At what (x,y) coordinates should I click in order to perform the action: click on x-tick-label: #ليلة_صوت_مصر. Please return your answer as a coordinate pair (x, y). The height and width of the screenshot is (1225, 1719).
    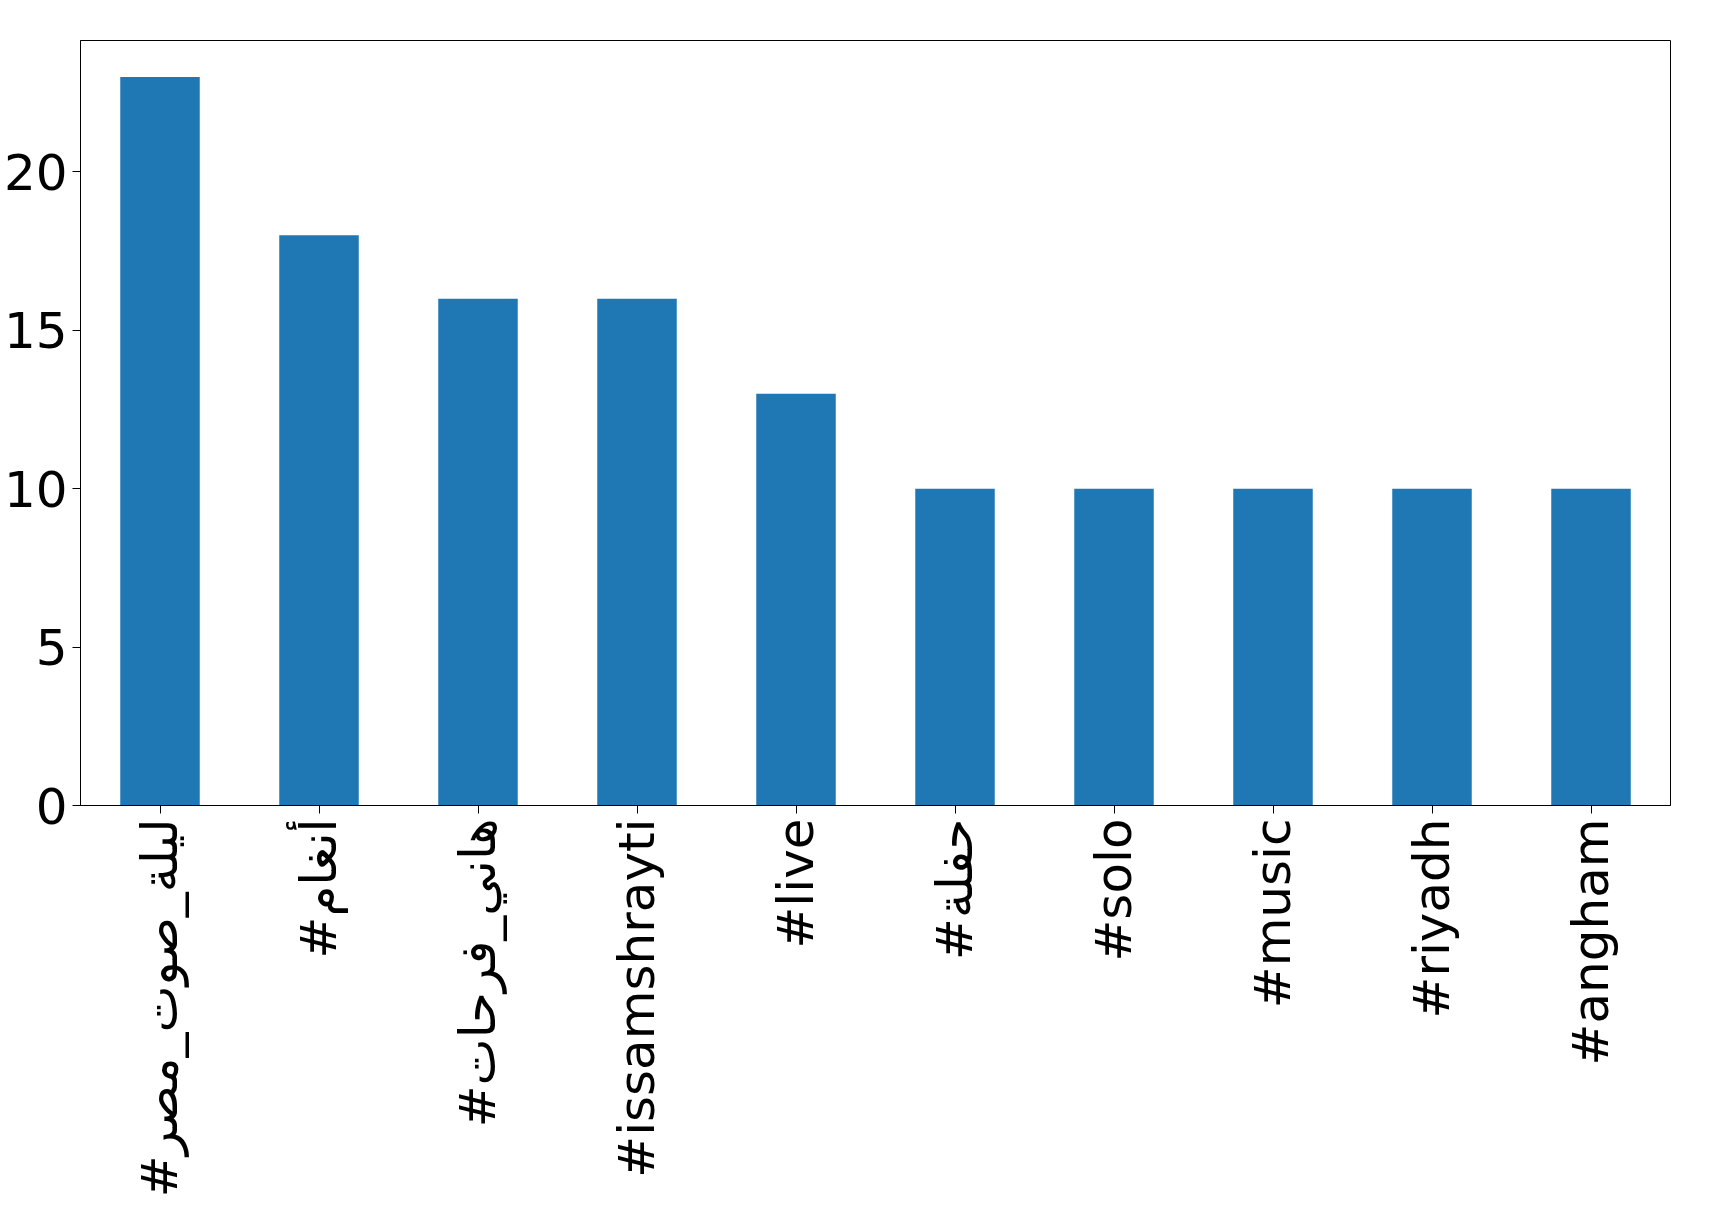
    Looking at the image, I should click on (160, 1008).